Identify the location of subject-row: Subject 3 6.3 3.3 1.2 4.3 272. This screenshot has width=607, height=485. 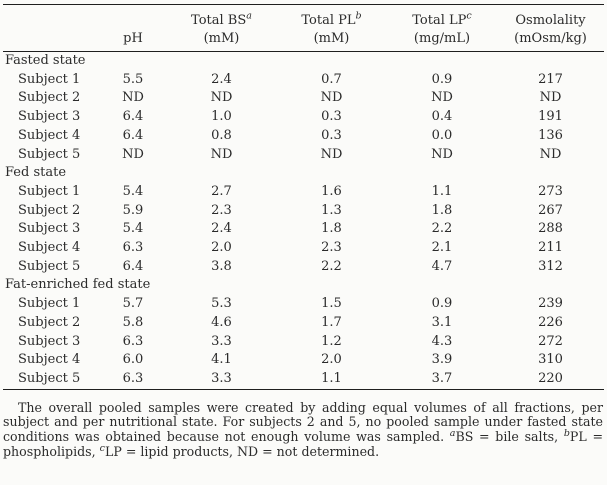
(303, 342).